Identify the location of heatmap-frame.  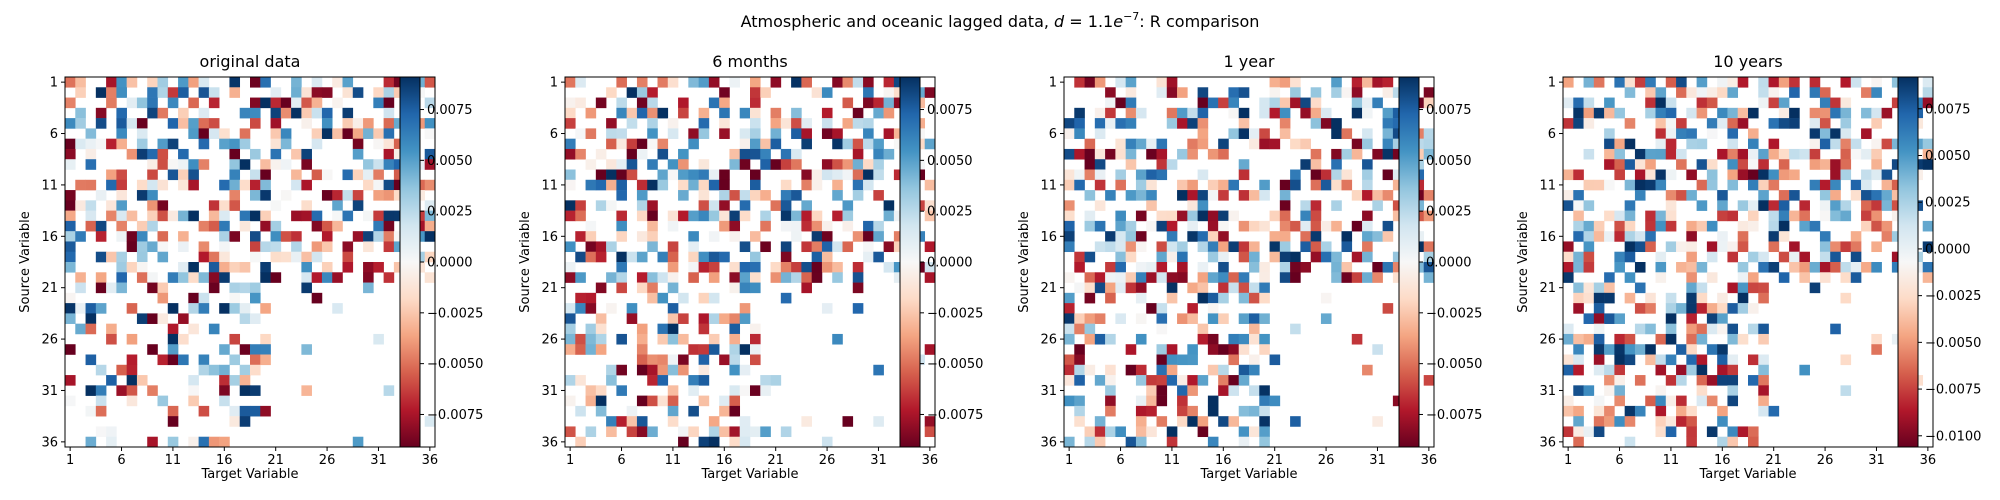
(1249, 262).